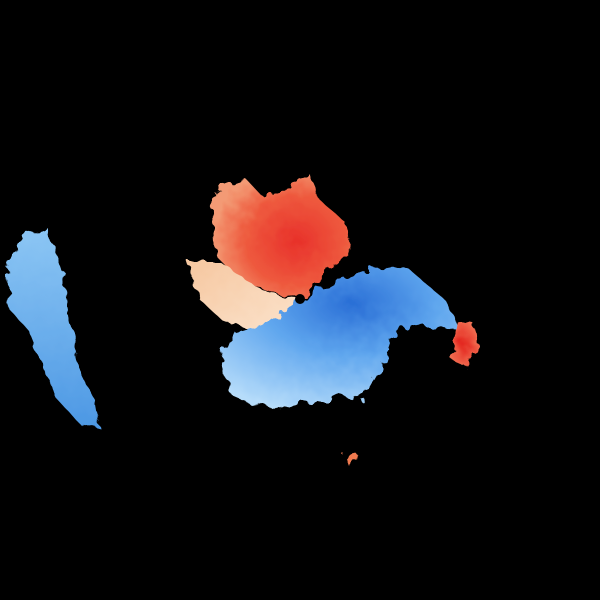 This screenshot has width=600, height=600. I want to click on outbound-echo-west, so click(54, 328).